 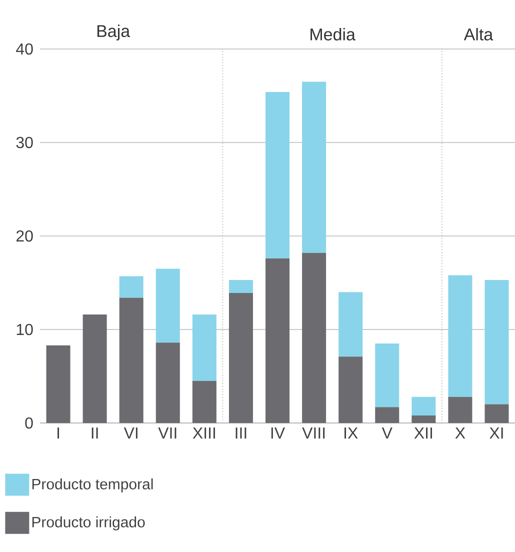 I want to click on x-tick-label: XI, so click(x=496, y=433).